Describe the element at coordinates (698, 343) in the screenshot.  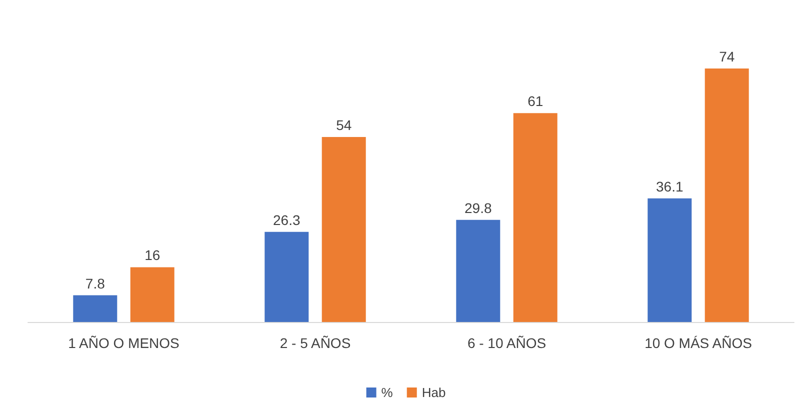
I see `x-tick-label: 10 O MÁS AÑOS` at that location.